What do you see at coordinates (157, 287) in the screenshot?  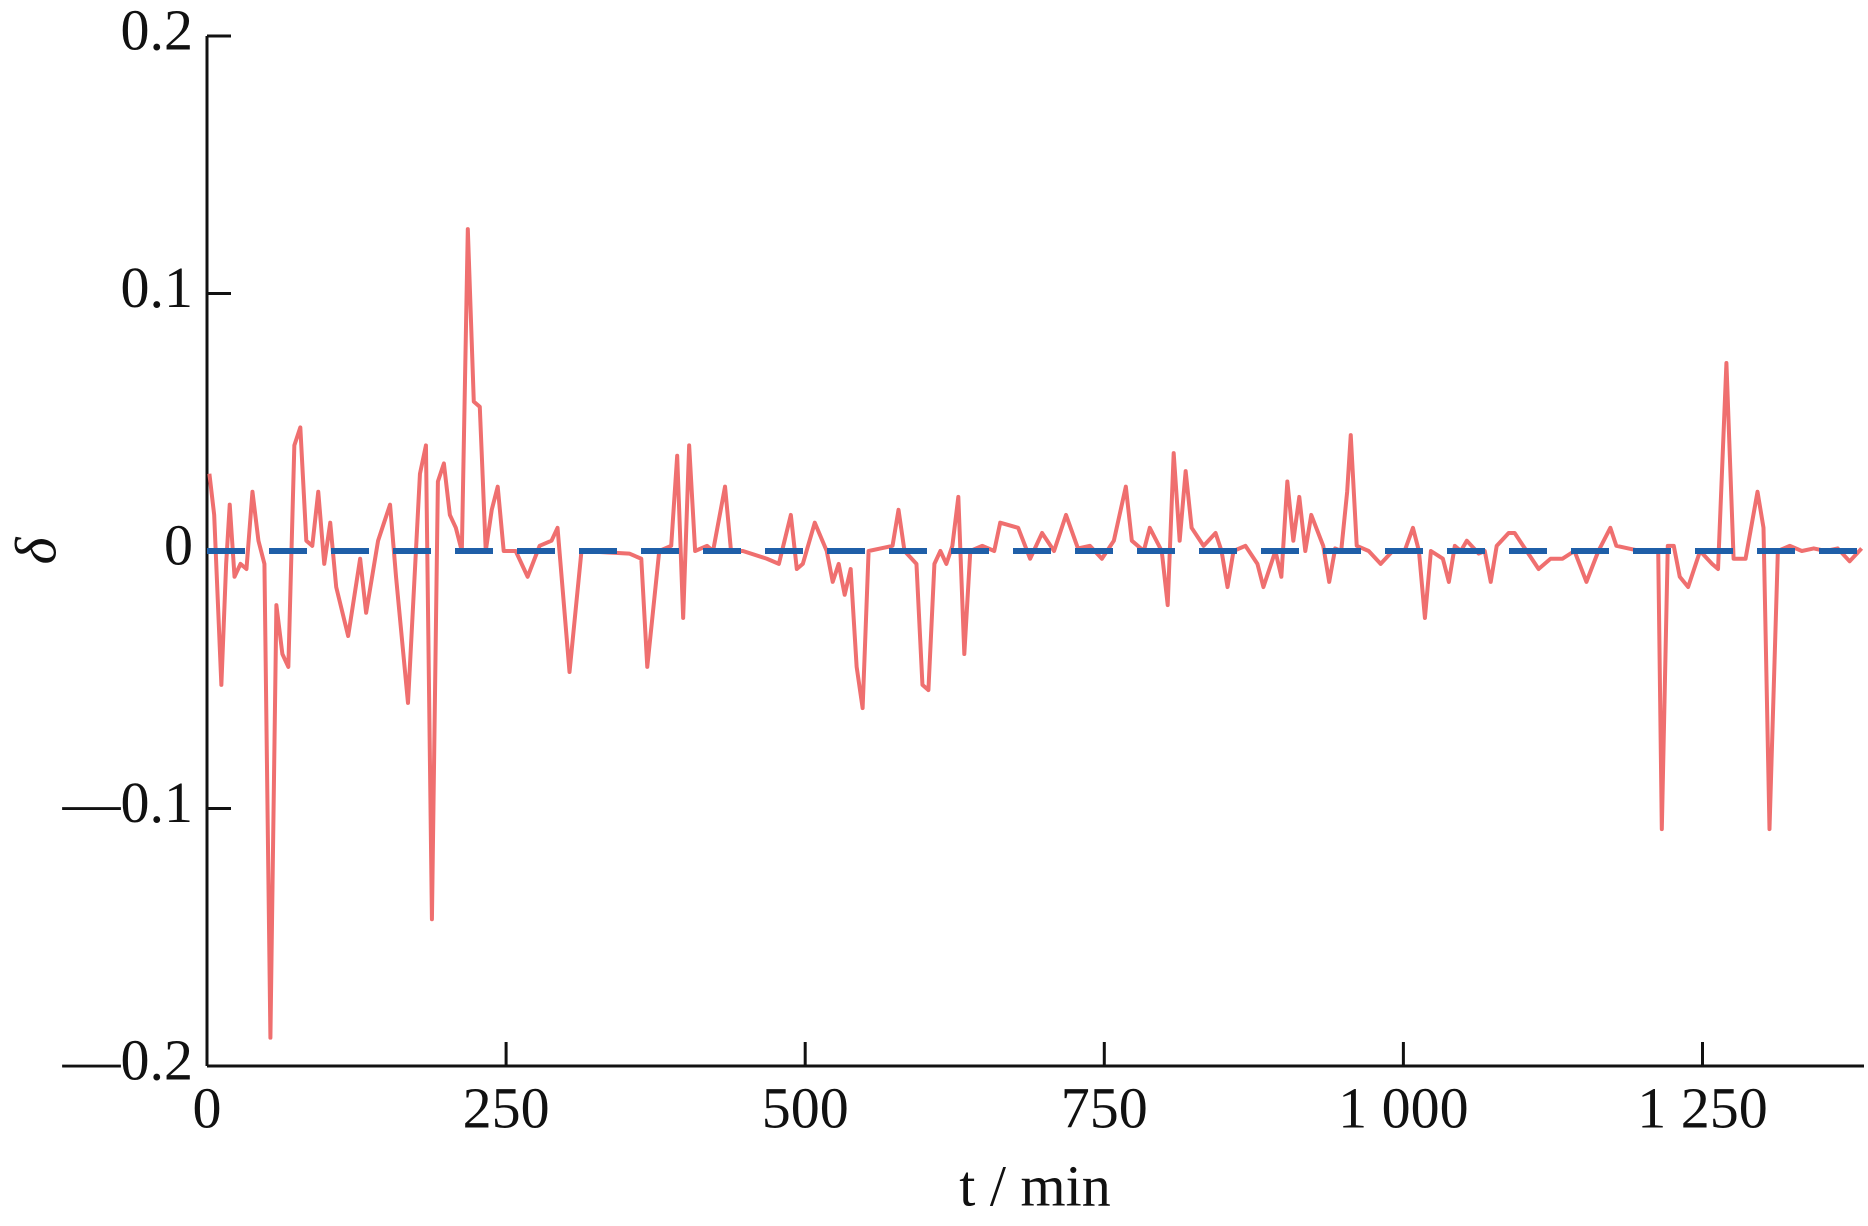 I see `y-tick-label: 0.1` at bounding box center [157, 287].